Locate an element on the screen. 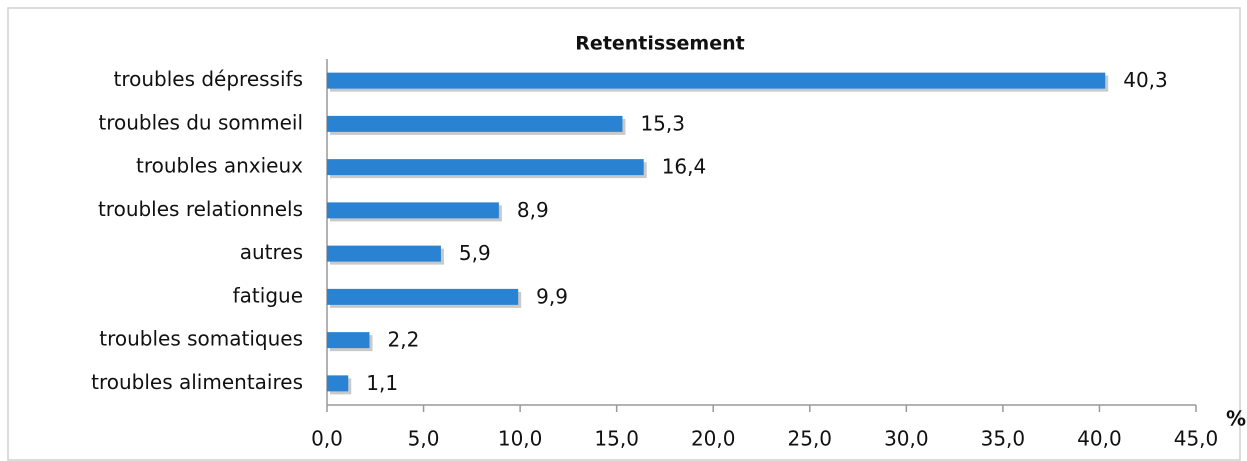  chart-title: Retentissement is located at coordinates (659, 44).